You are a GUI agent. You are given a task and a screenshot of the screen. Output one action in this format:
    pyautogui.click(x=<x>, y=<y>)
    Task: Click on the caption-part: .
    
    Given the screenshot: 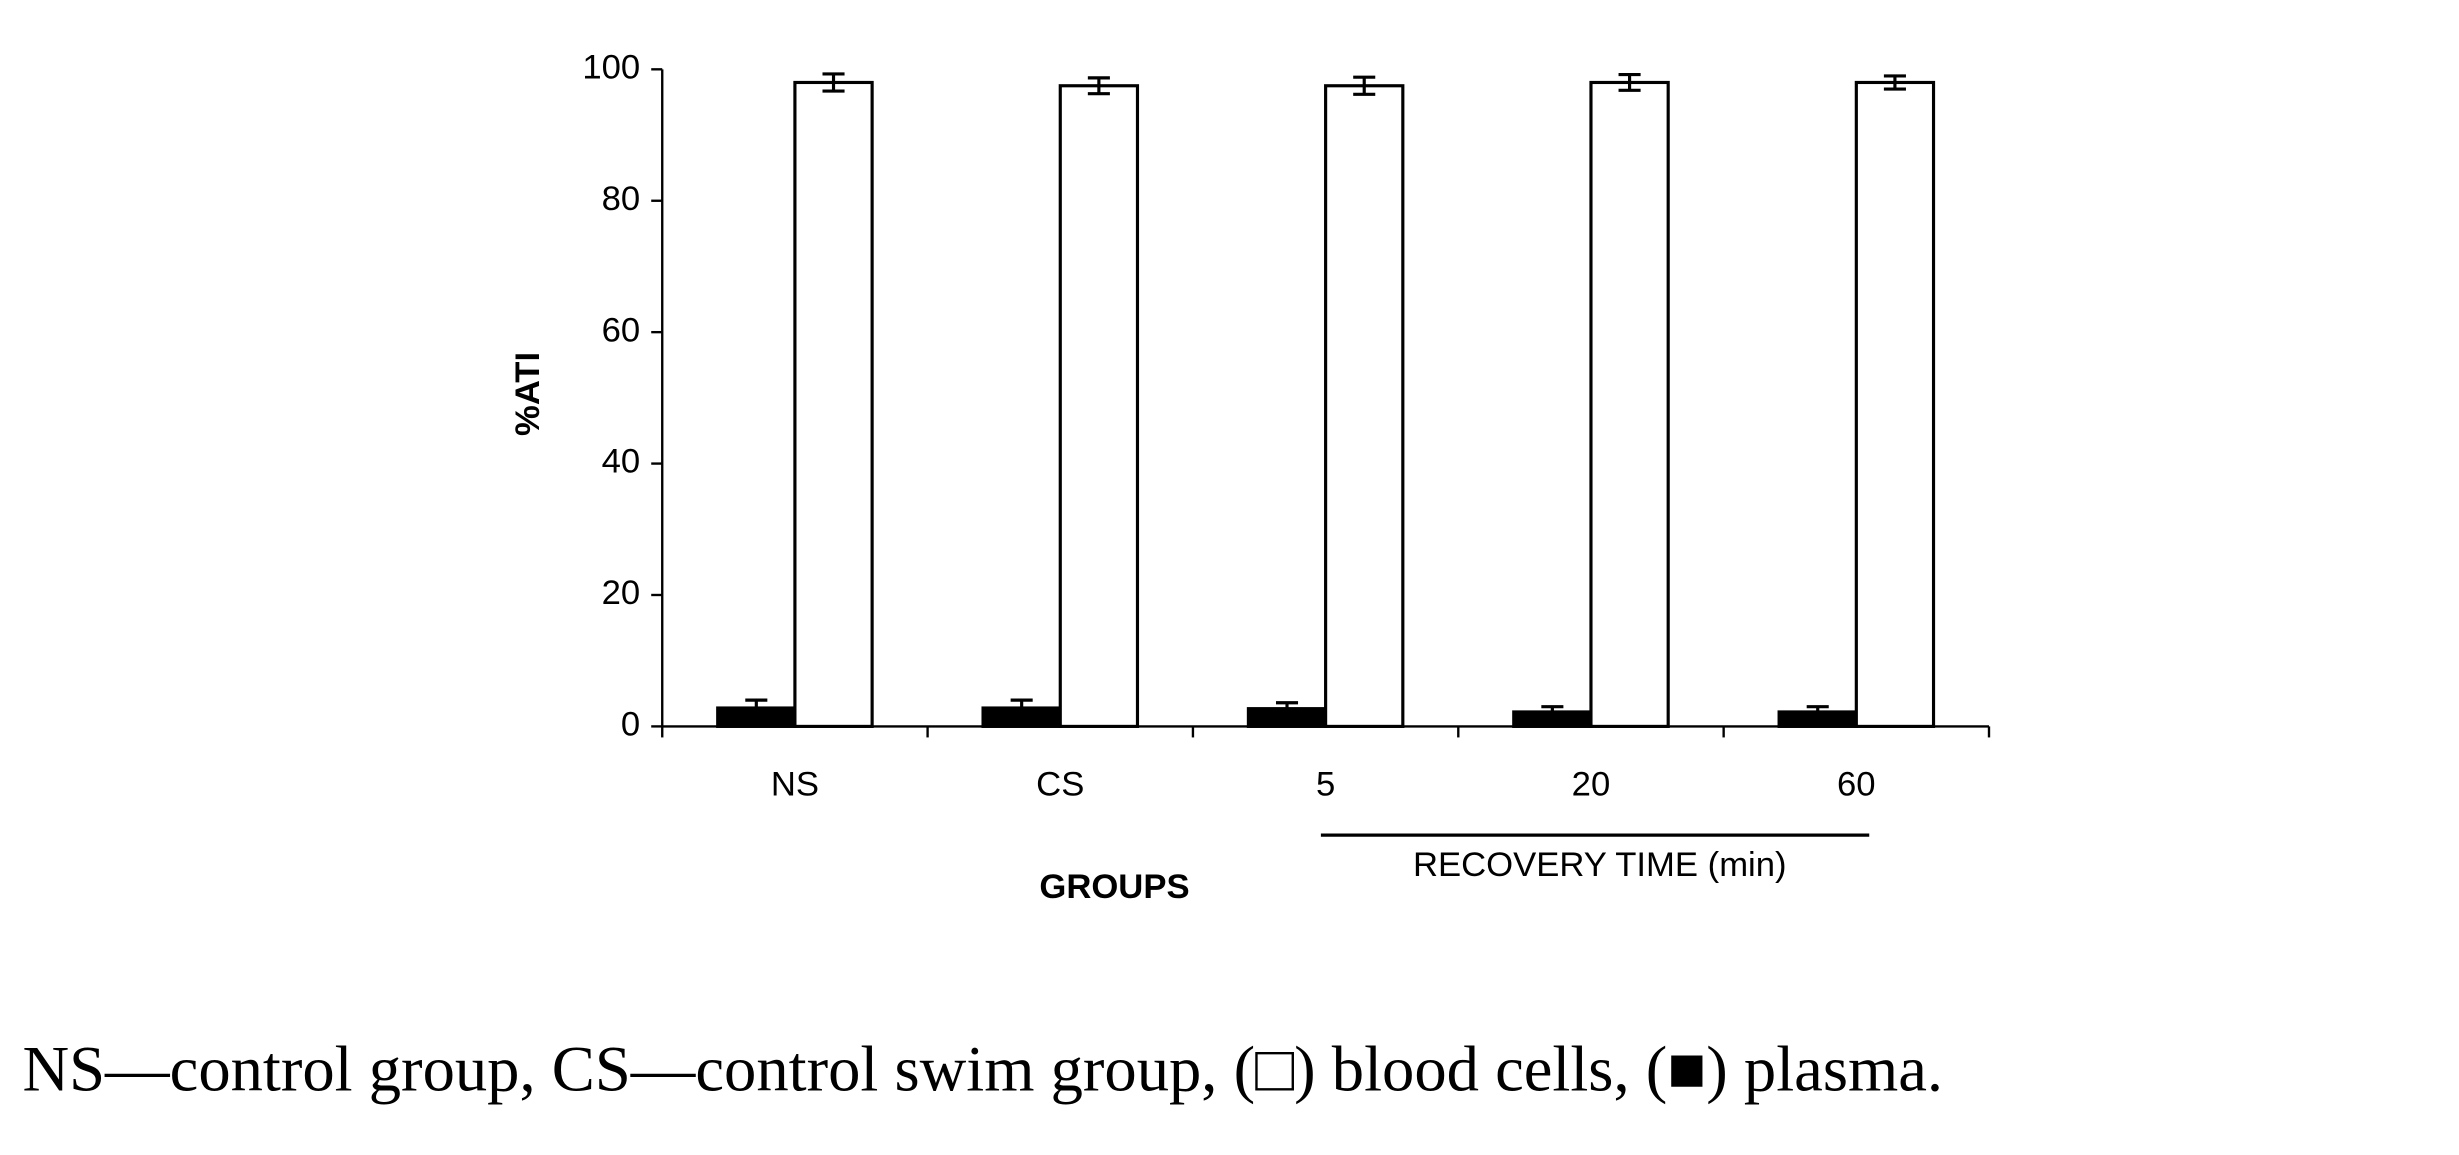 What is the action you would take?
    pyautogui.click(x=1935, y=1068)
    